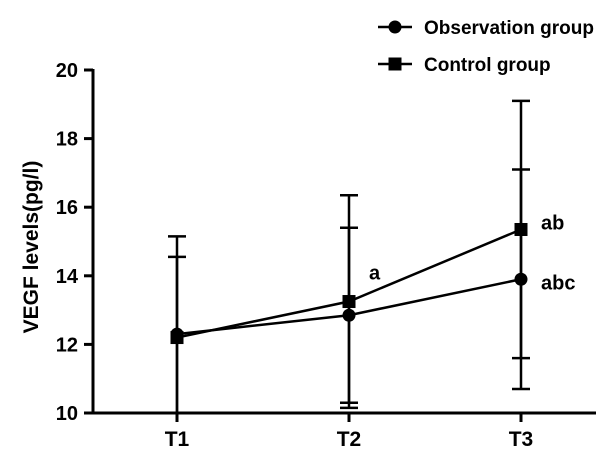 This screenshot has height=450, width=609. What do you see at coordinates (67, 140) in the screenshot?
I see `y-tick-label: 18` at bounding box center [67, 140].